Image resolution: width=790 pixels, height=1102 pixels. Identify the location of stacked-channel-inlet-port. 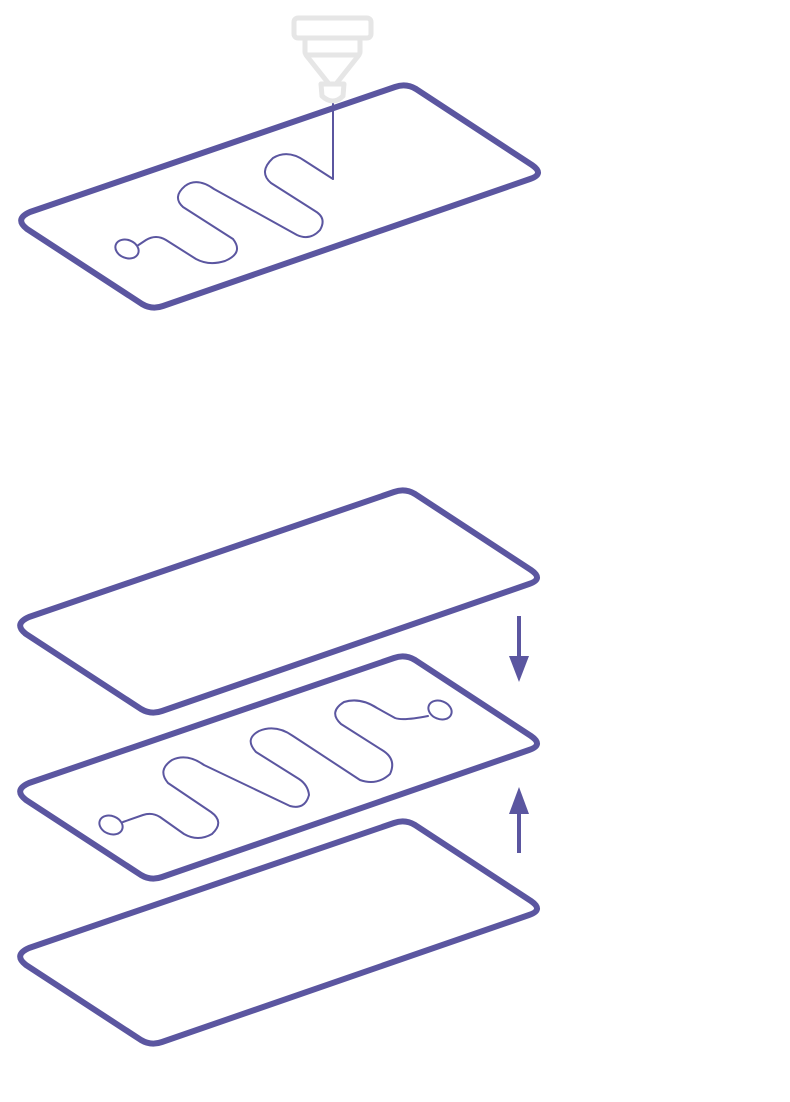
(111, 825).